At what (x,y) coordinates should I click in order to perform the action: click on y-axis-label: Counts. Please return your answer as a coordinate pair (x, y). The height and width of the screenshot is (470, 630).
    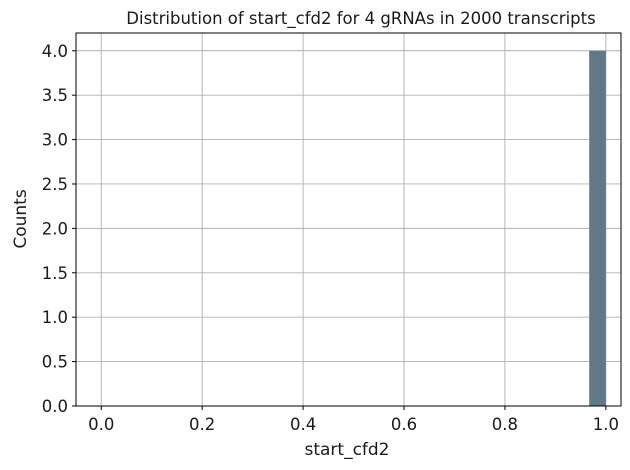
    Looking at the image, I should click on (21, 218).